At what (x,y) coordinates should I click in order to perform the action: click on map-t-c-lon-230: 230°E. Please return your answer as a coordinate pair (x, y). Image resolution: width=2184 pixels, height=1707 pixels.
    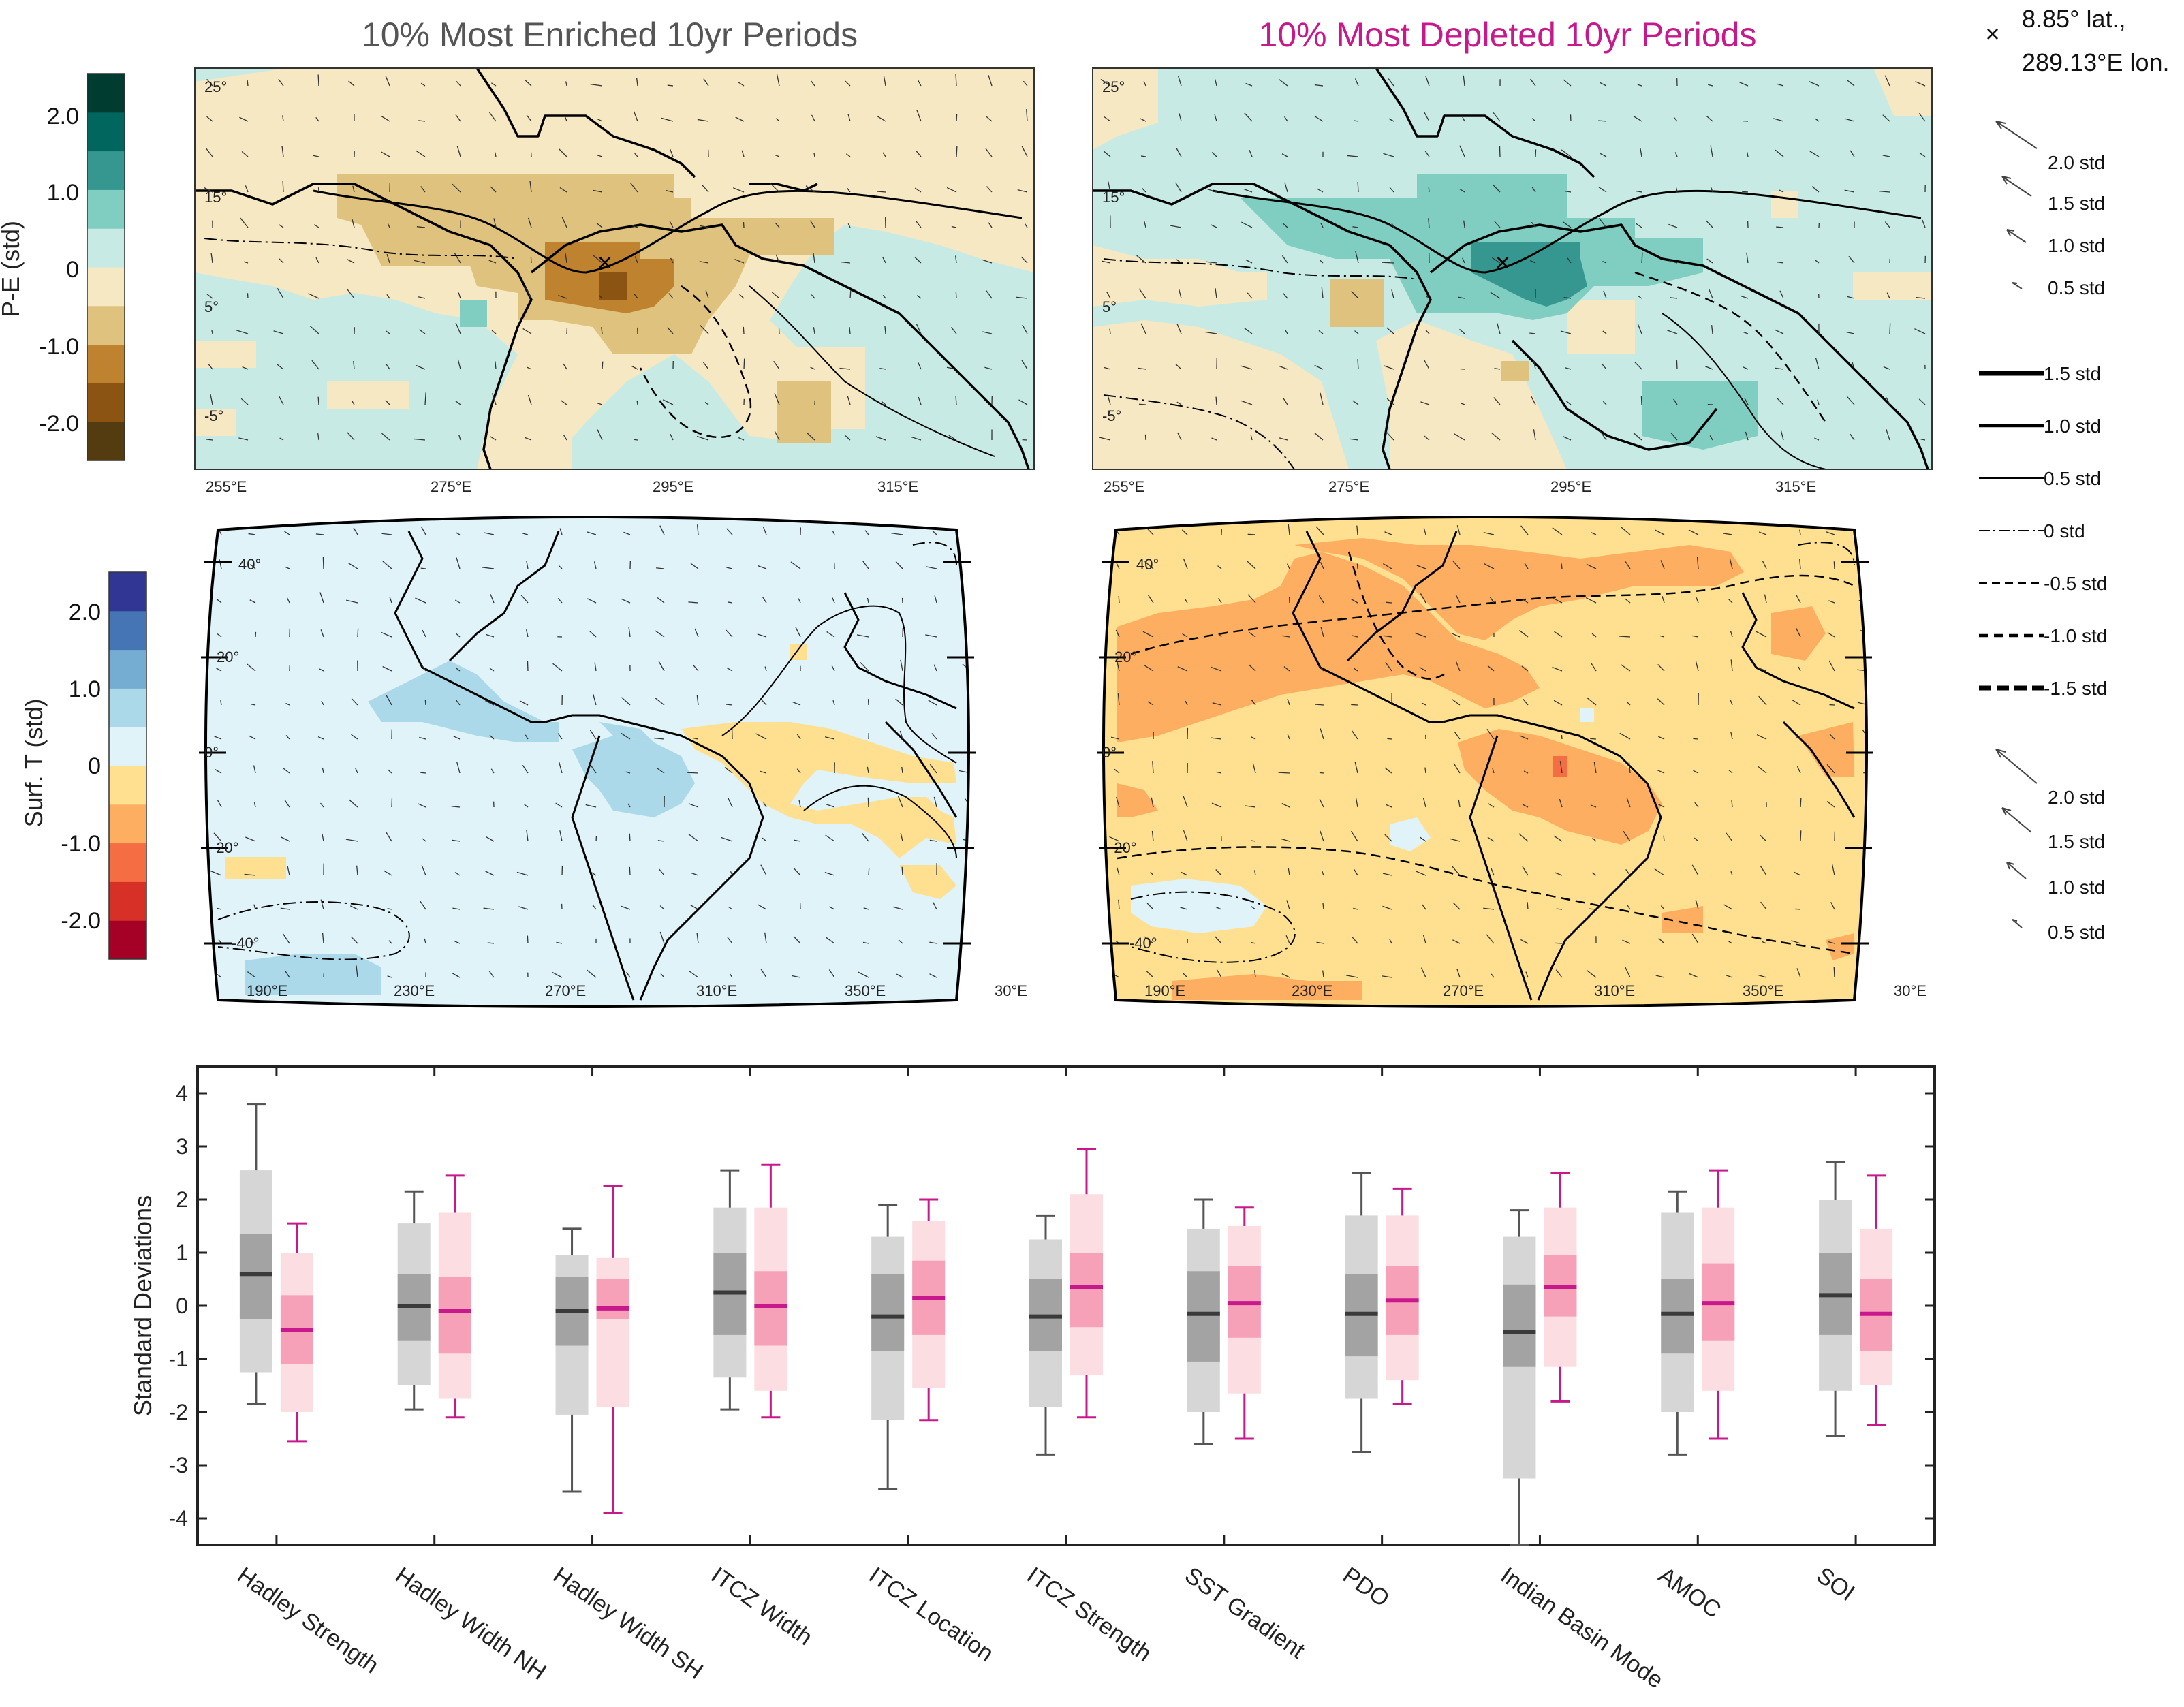
    Looking at the image, I should click on (414, 991).